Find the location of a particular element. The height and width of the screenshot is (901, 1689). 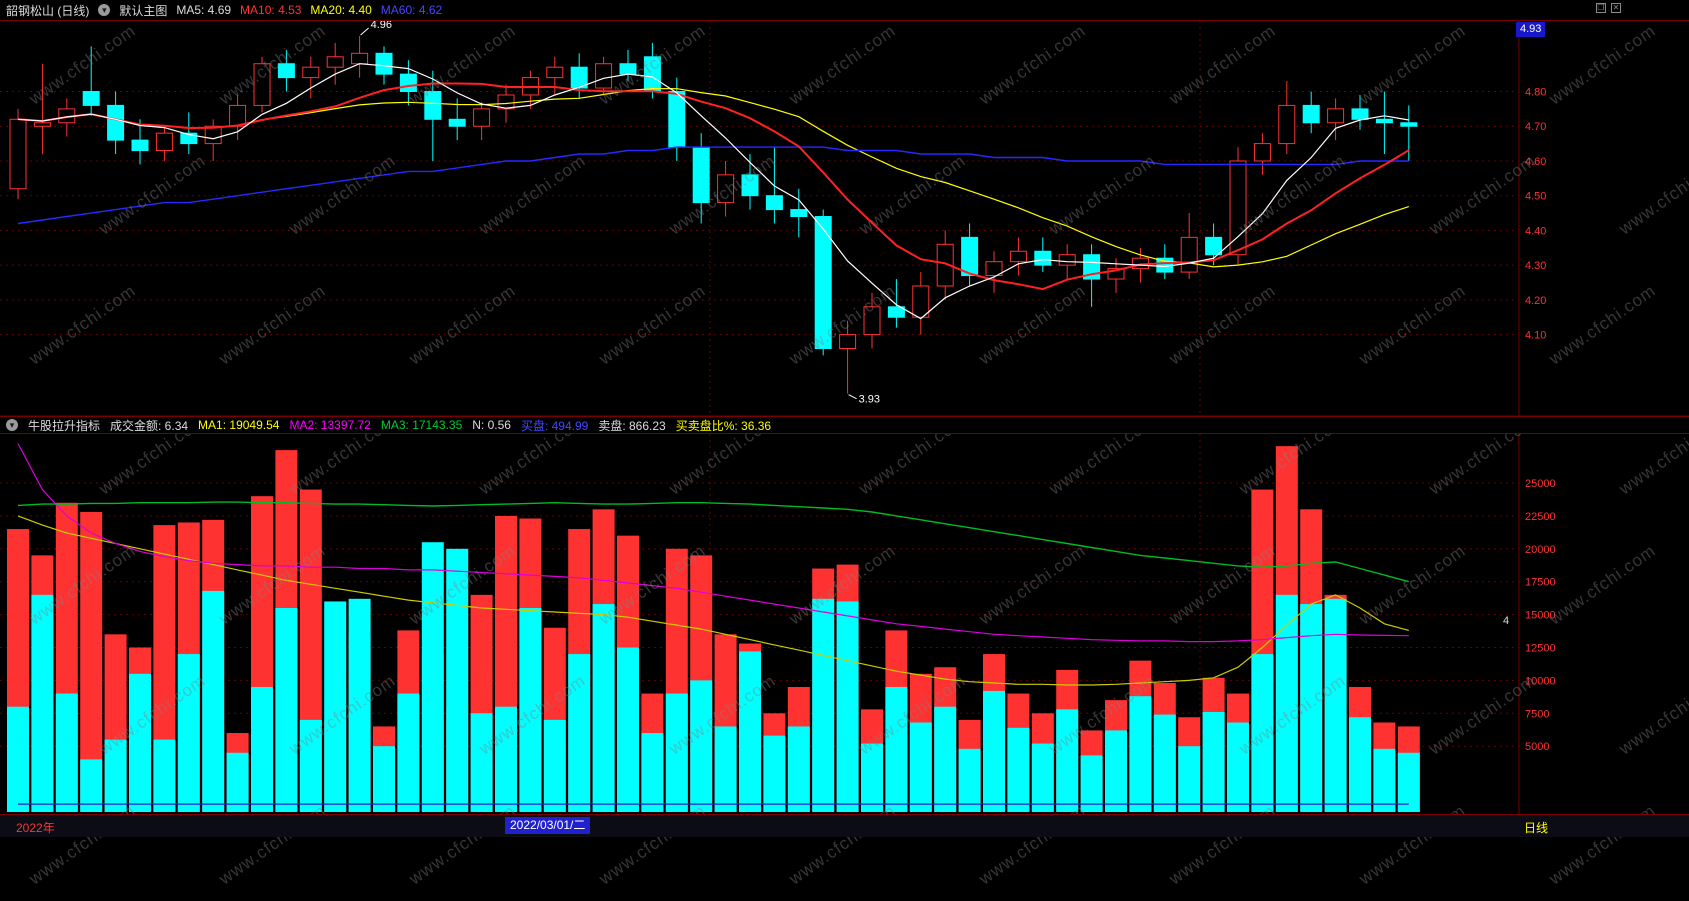

svg-text: 3.93 is located at coordinates (869, 400).